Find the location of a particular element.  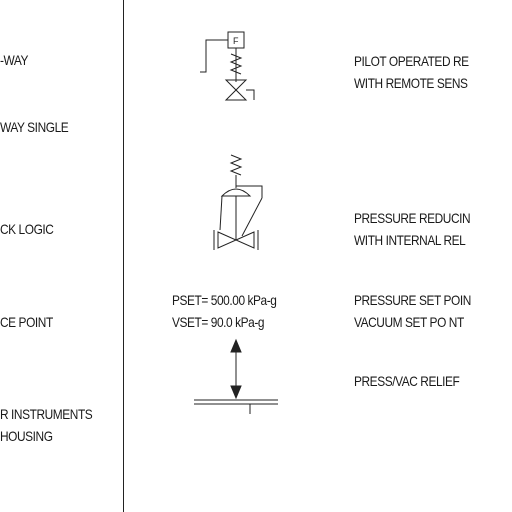

prv-spring is located at coordinates (236, 165).